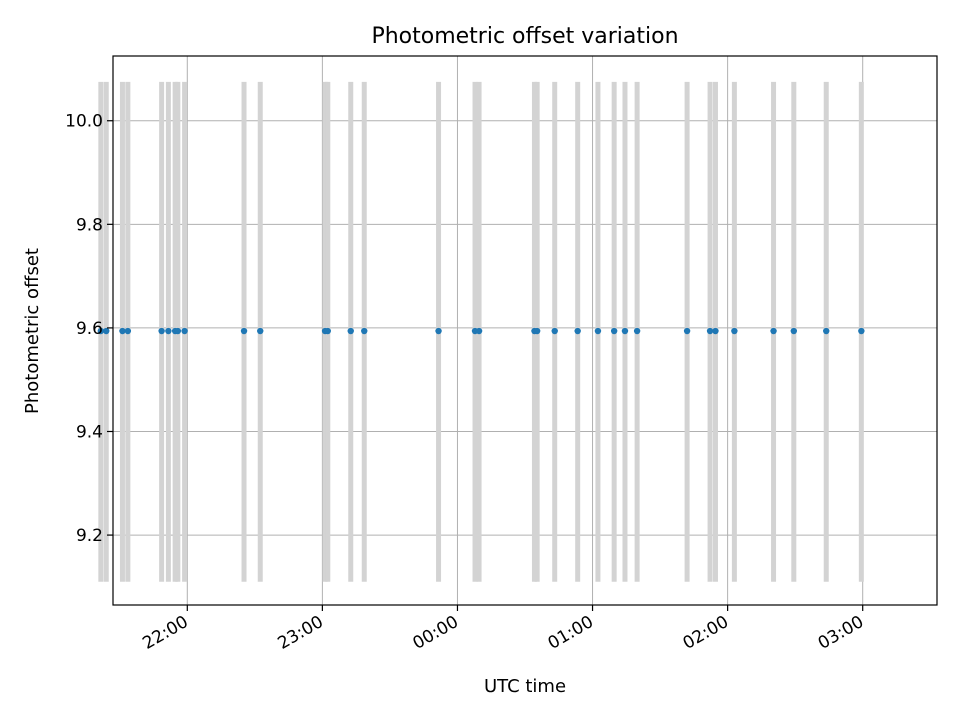 This screenshot has height=720, width=960. I want to click on x-axis-ticks: 22:00 23:00 00:00 01:00 02:00 03:00, so click(503, 629).